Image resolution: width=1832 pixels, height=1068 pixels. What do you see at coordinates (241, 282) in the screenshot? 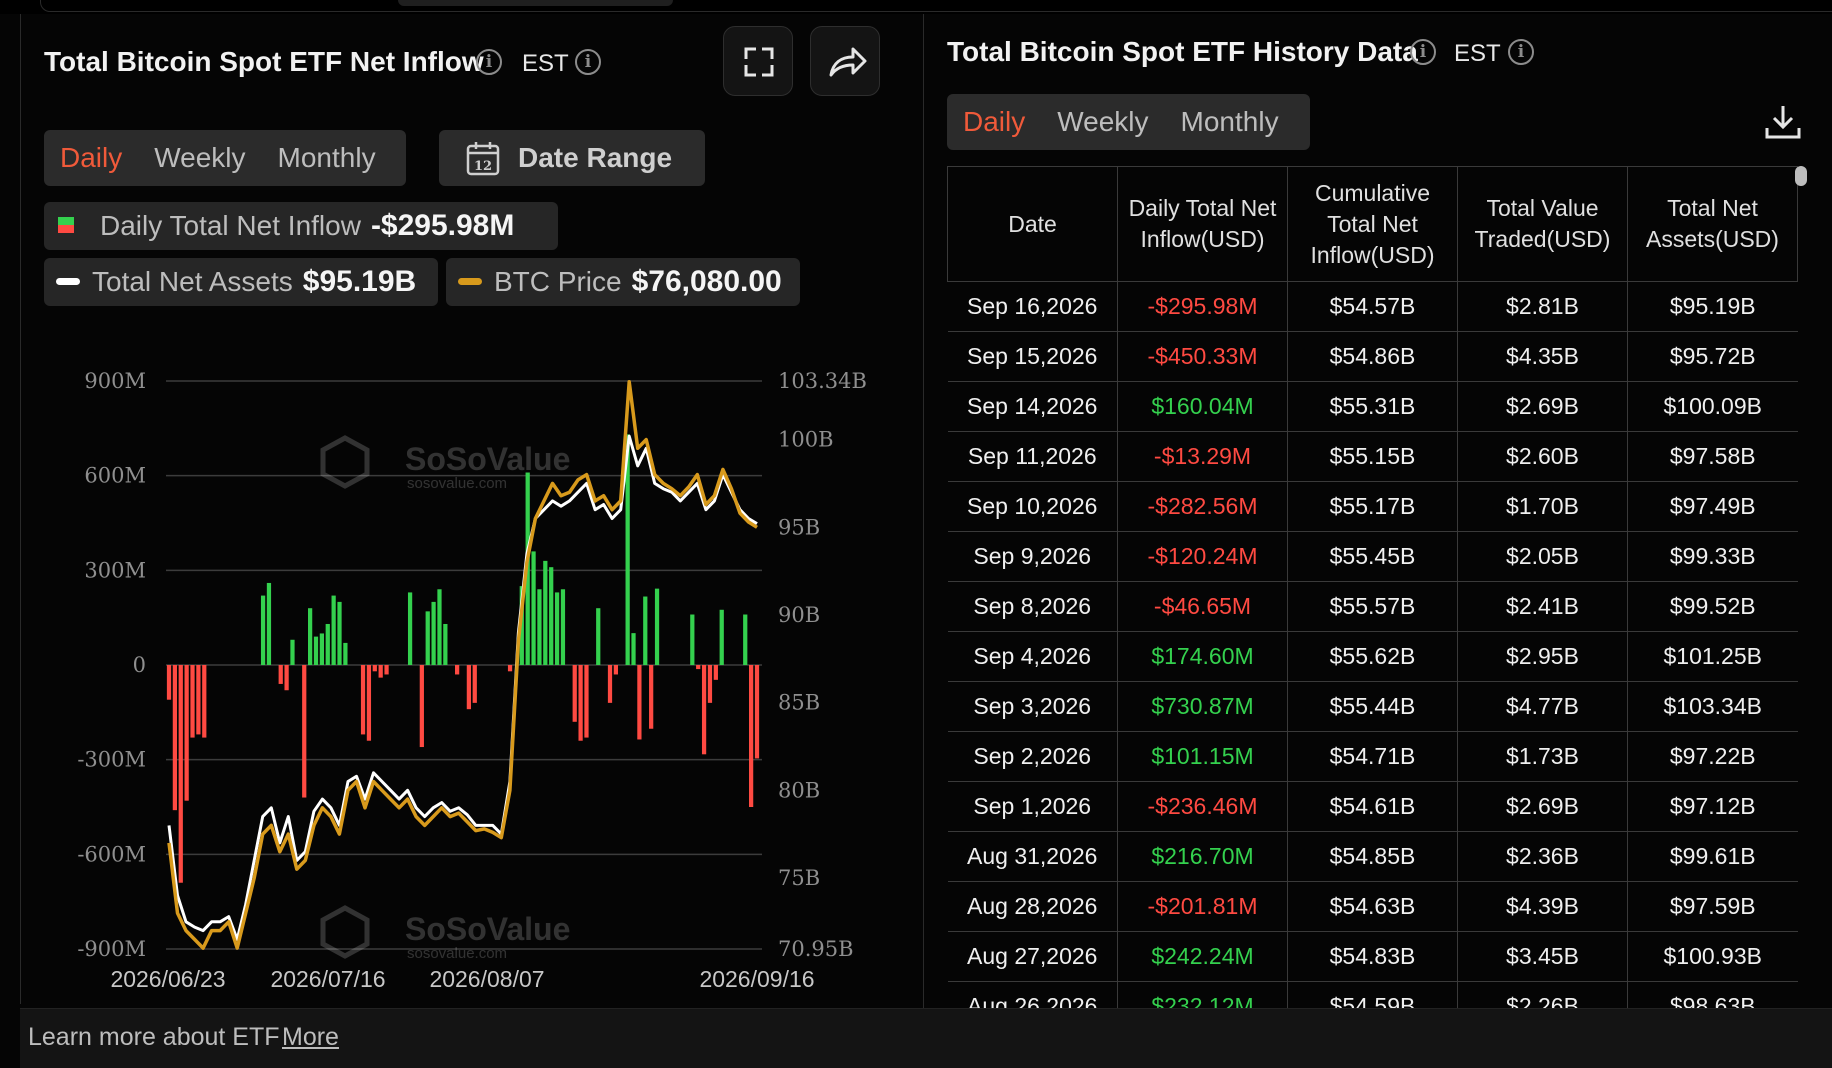
I see `legend-assets: Total Net Assets $95.19B` at bounding box center [241, 282].